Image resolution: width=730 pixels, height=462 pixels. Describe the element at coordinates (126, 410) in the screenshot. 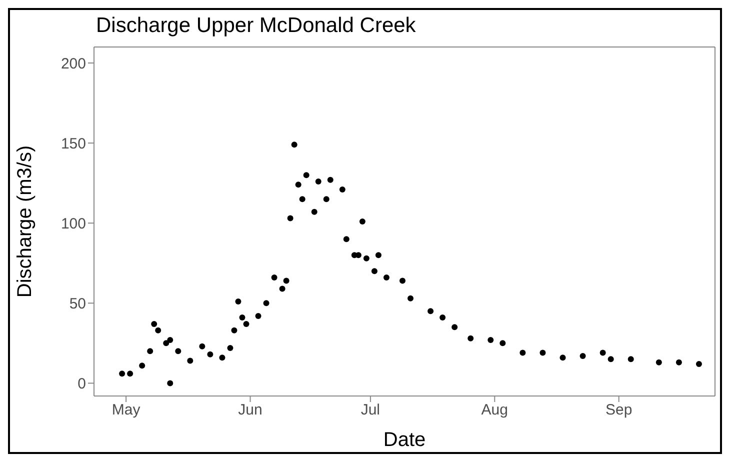

I see `x-tick-label: May` at that location.